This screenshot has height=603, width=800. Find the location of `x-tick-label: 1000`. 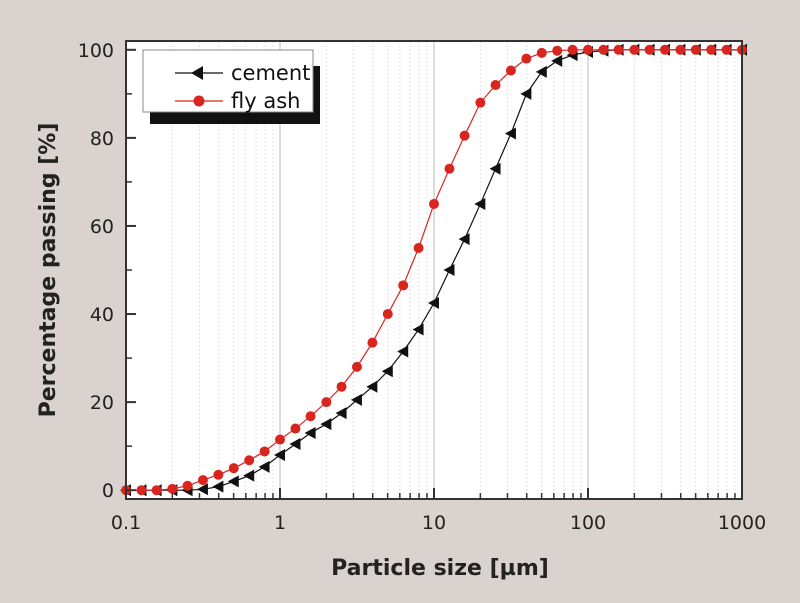

x-tick-label: 1000 is located at coordinates (742, 523).